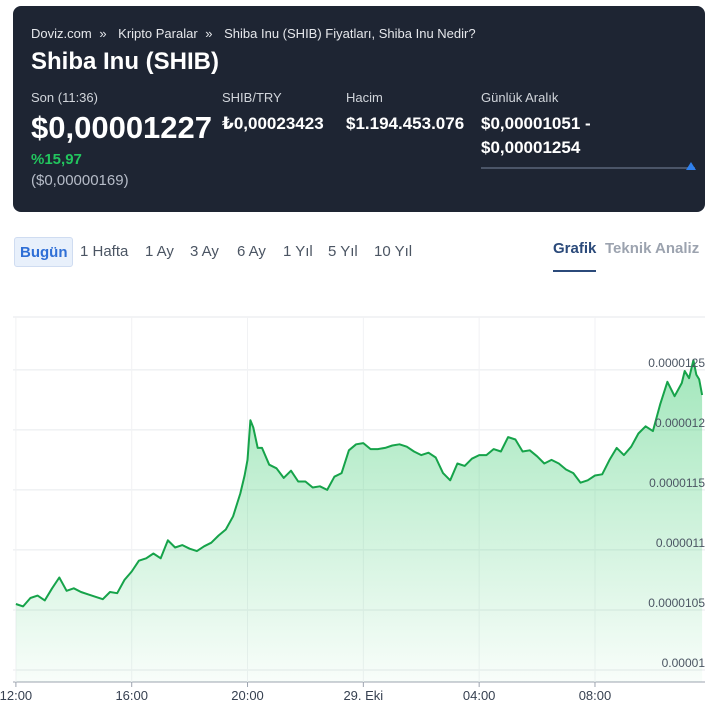 The image size is (712, 710). I want to click on tab-chart: Grafik, so click(575, 248).